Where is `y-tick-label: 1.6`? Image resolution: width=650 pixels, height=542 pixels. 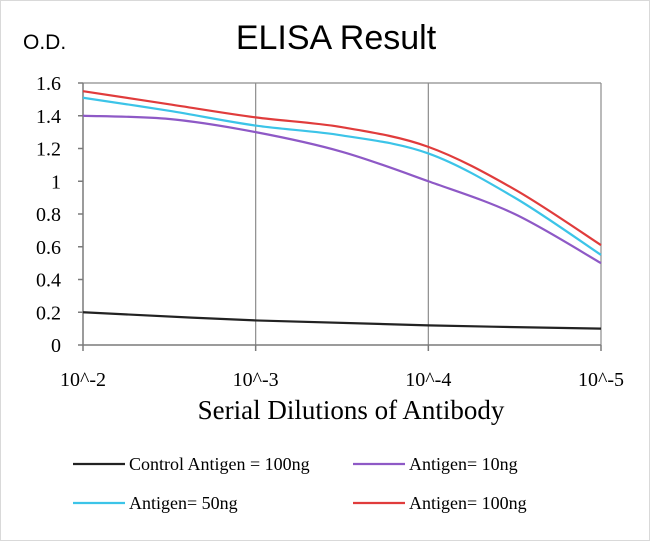
y-tick-label: 1.6 is located at coordinates (48, 84).